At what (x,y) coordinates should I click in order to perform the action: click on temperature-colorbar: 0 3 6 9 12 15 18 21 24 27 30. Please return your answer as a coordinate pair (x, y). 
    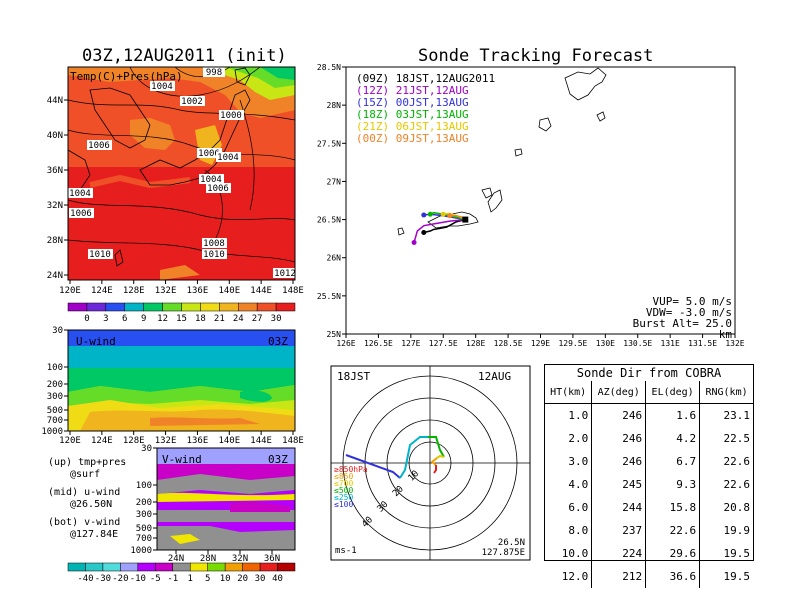
    Looking at the image, I should click on (181, 313).